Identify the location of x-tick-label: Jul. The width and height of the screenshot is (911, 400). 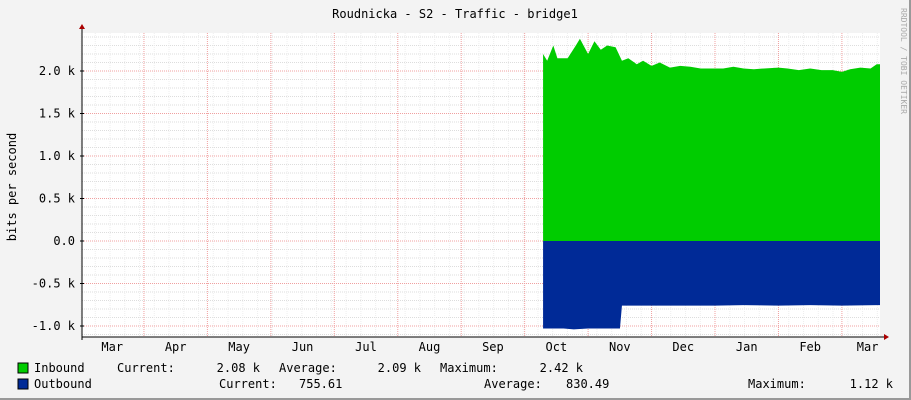
(366, 347).